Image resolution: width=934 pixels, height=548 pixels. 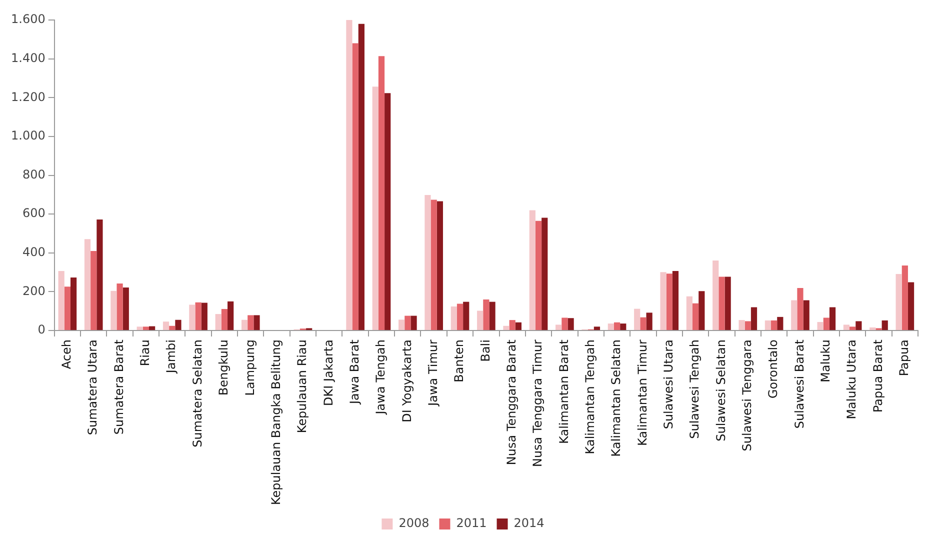 I want to click on x-tick-label: Sulawesi Tenggara, so click(x=747, y=396).